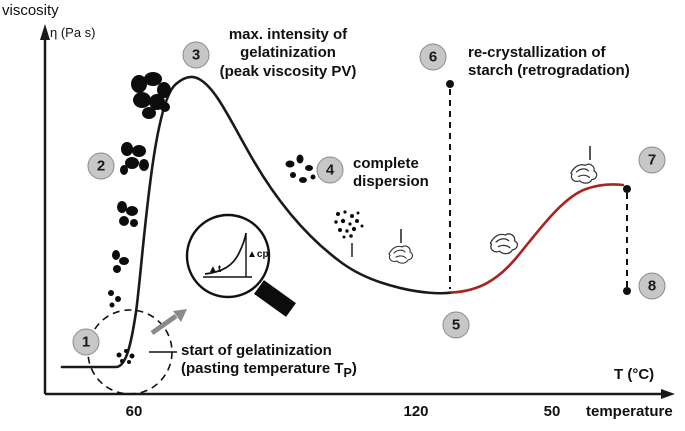  Describe the element at coordinates (288, 34) in the screenshot. I see `peak-label-line1: max. intensity of` at that location.